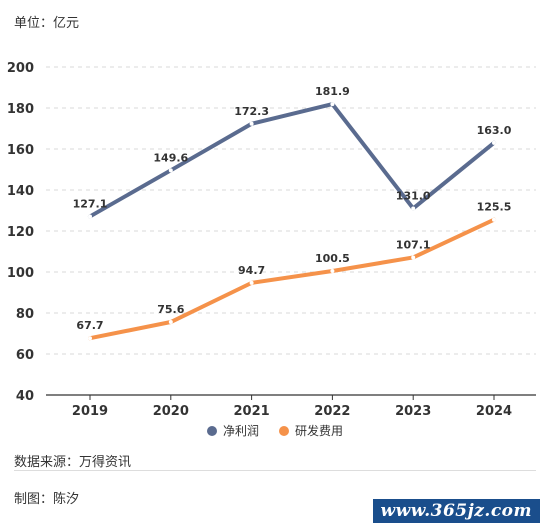  I want to click on data-label: 127.1, so click(90, 203).